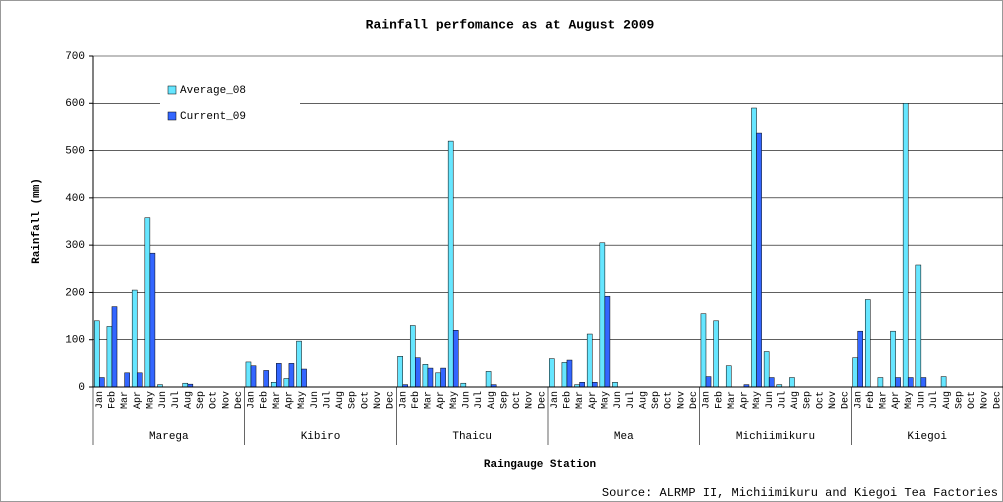 The width and height of the screenshot is (1003, 502). Describe the element at coordinates (775, 437) in the screenshot. I see `group-label: Michiimikuru` at that location.